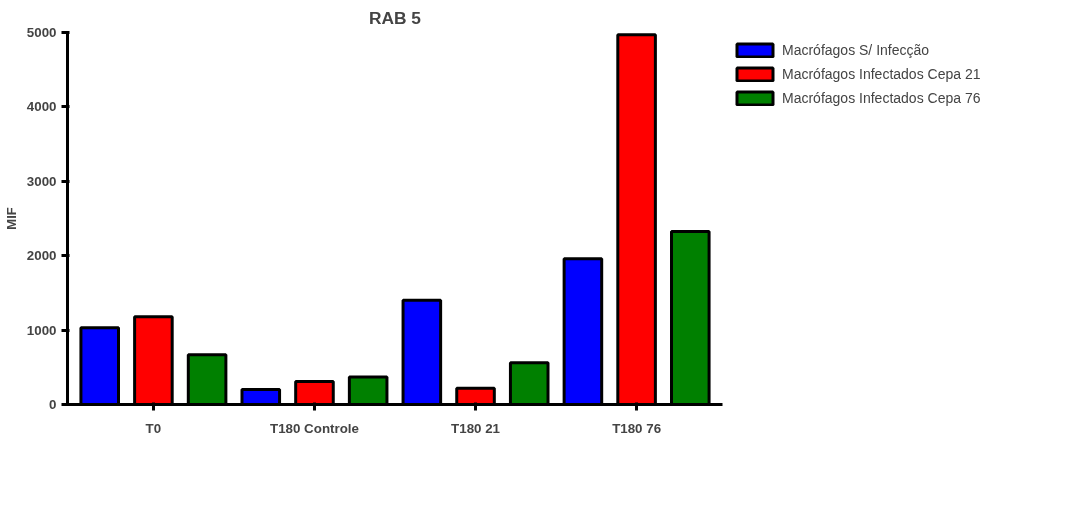 Image resolution: width=1085 pixels, height=513 pixels. Describe the element at coordinates (637, 428) in the screenshot. I see `x-tick-label: T180 76` at that location.